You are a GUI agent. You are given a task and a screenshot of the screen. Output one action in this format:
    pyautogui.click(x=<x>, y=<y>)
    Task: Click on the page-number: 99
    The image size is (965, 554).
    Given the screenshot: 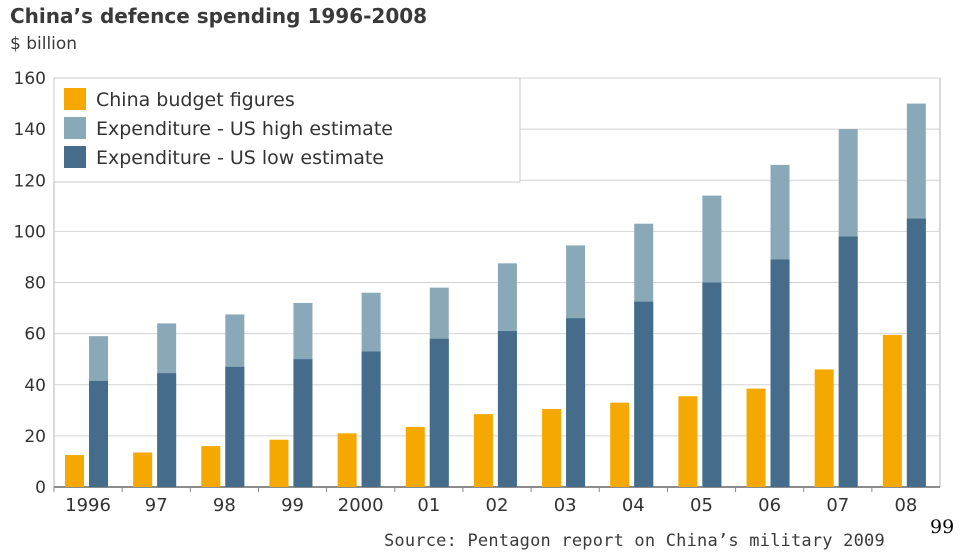 What is the action you would take?
    pyautogui.click(x=942, y=527)
    